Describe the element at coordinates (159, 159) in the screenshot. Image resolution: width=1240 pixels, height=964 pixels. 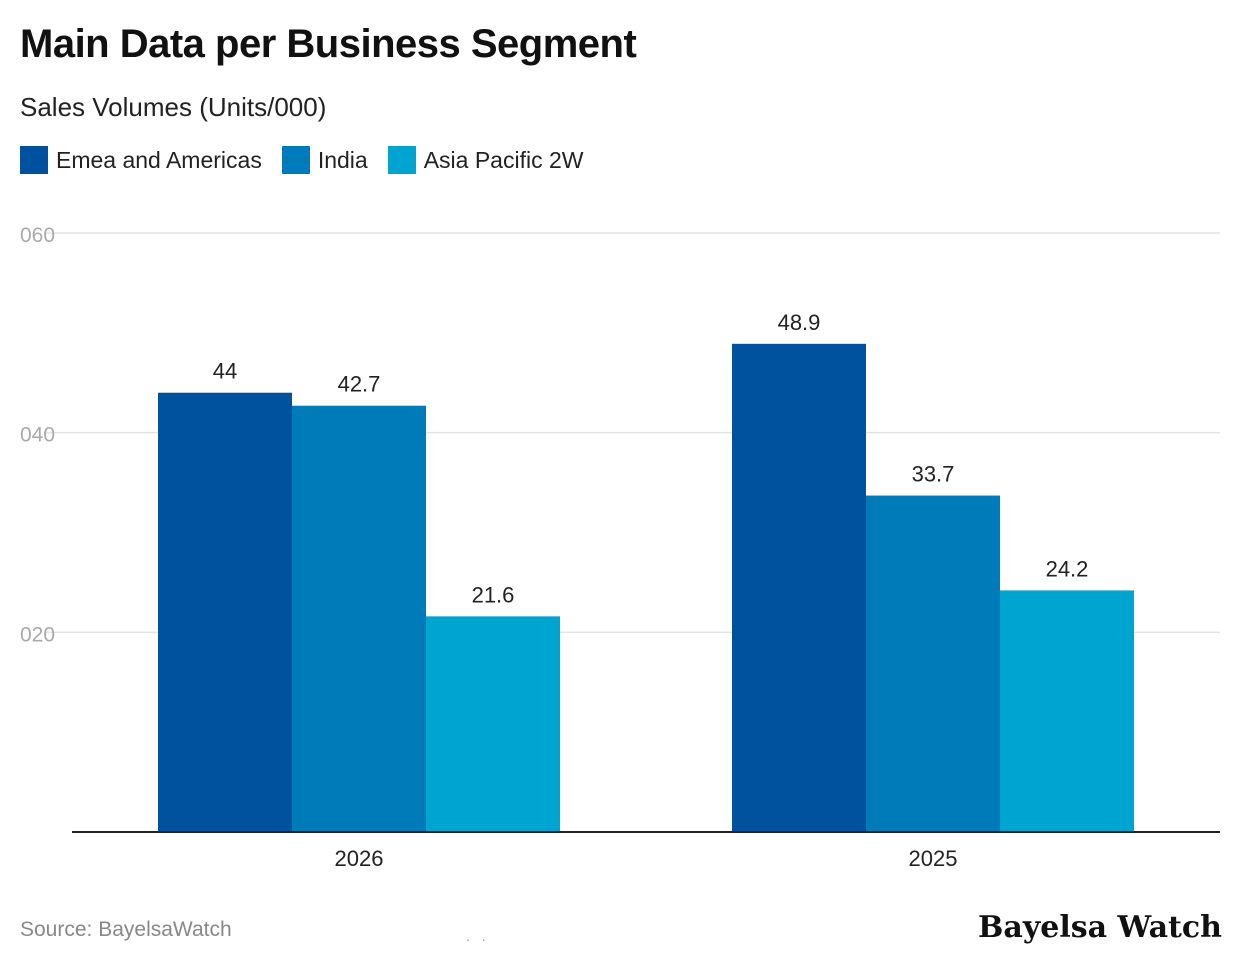
I see `legend-label-emea: Emea and Americas` at that location.